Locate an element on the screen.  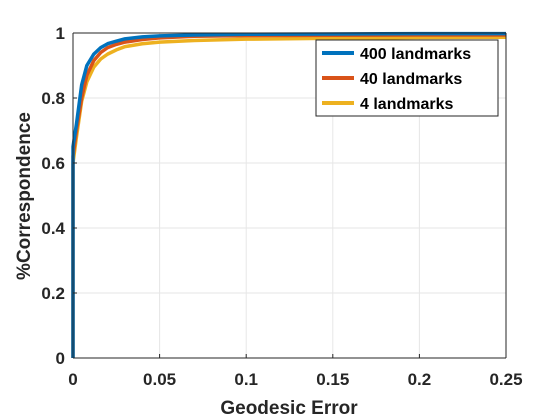
x-tick-label: 0.15 is located at coordinates (332, 379).